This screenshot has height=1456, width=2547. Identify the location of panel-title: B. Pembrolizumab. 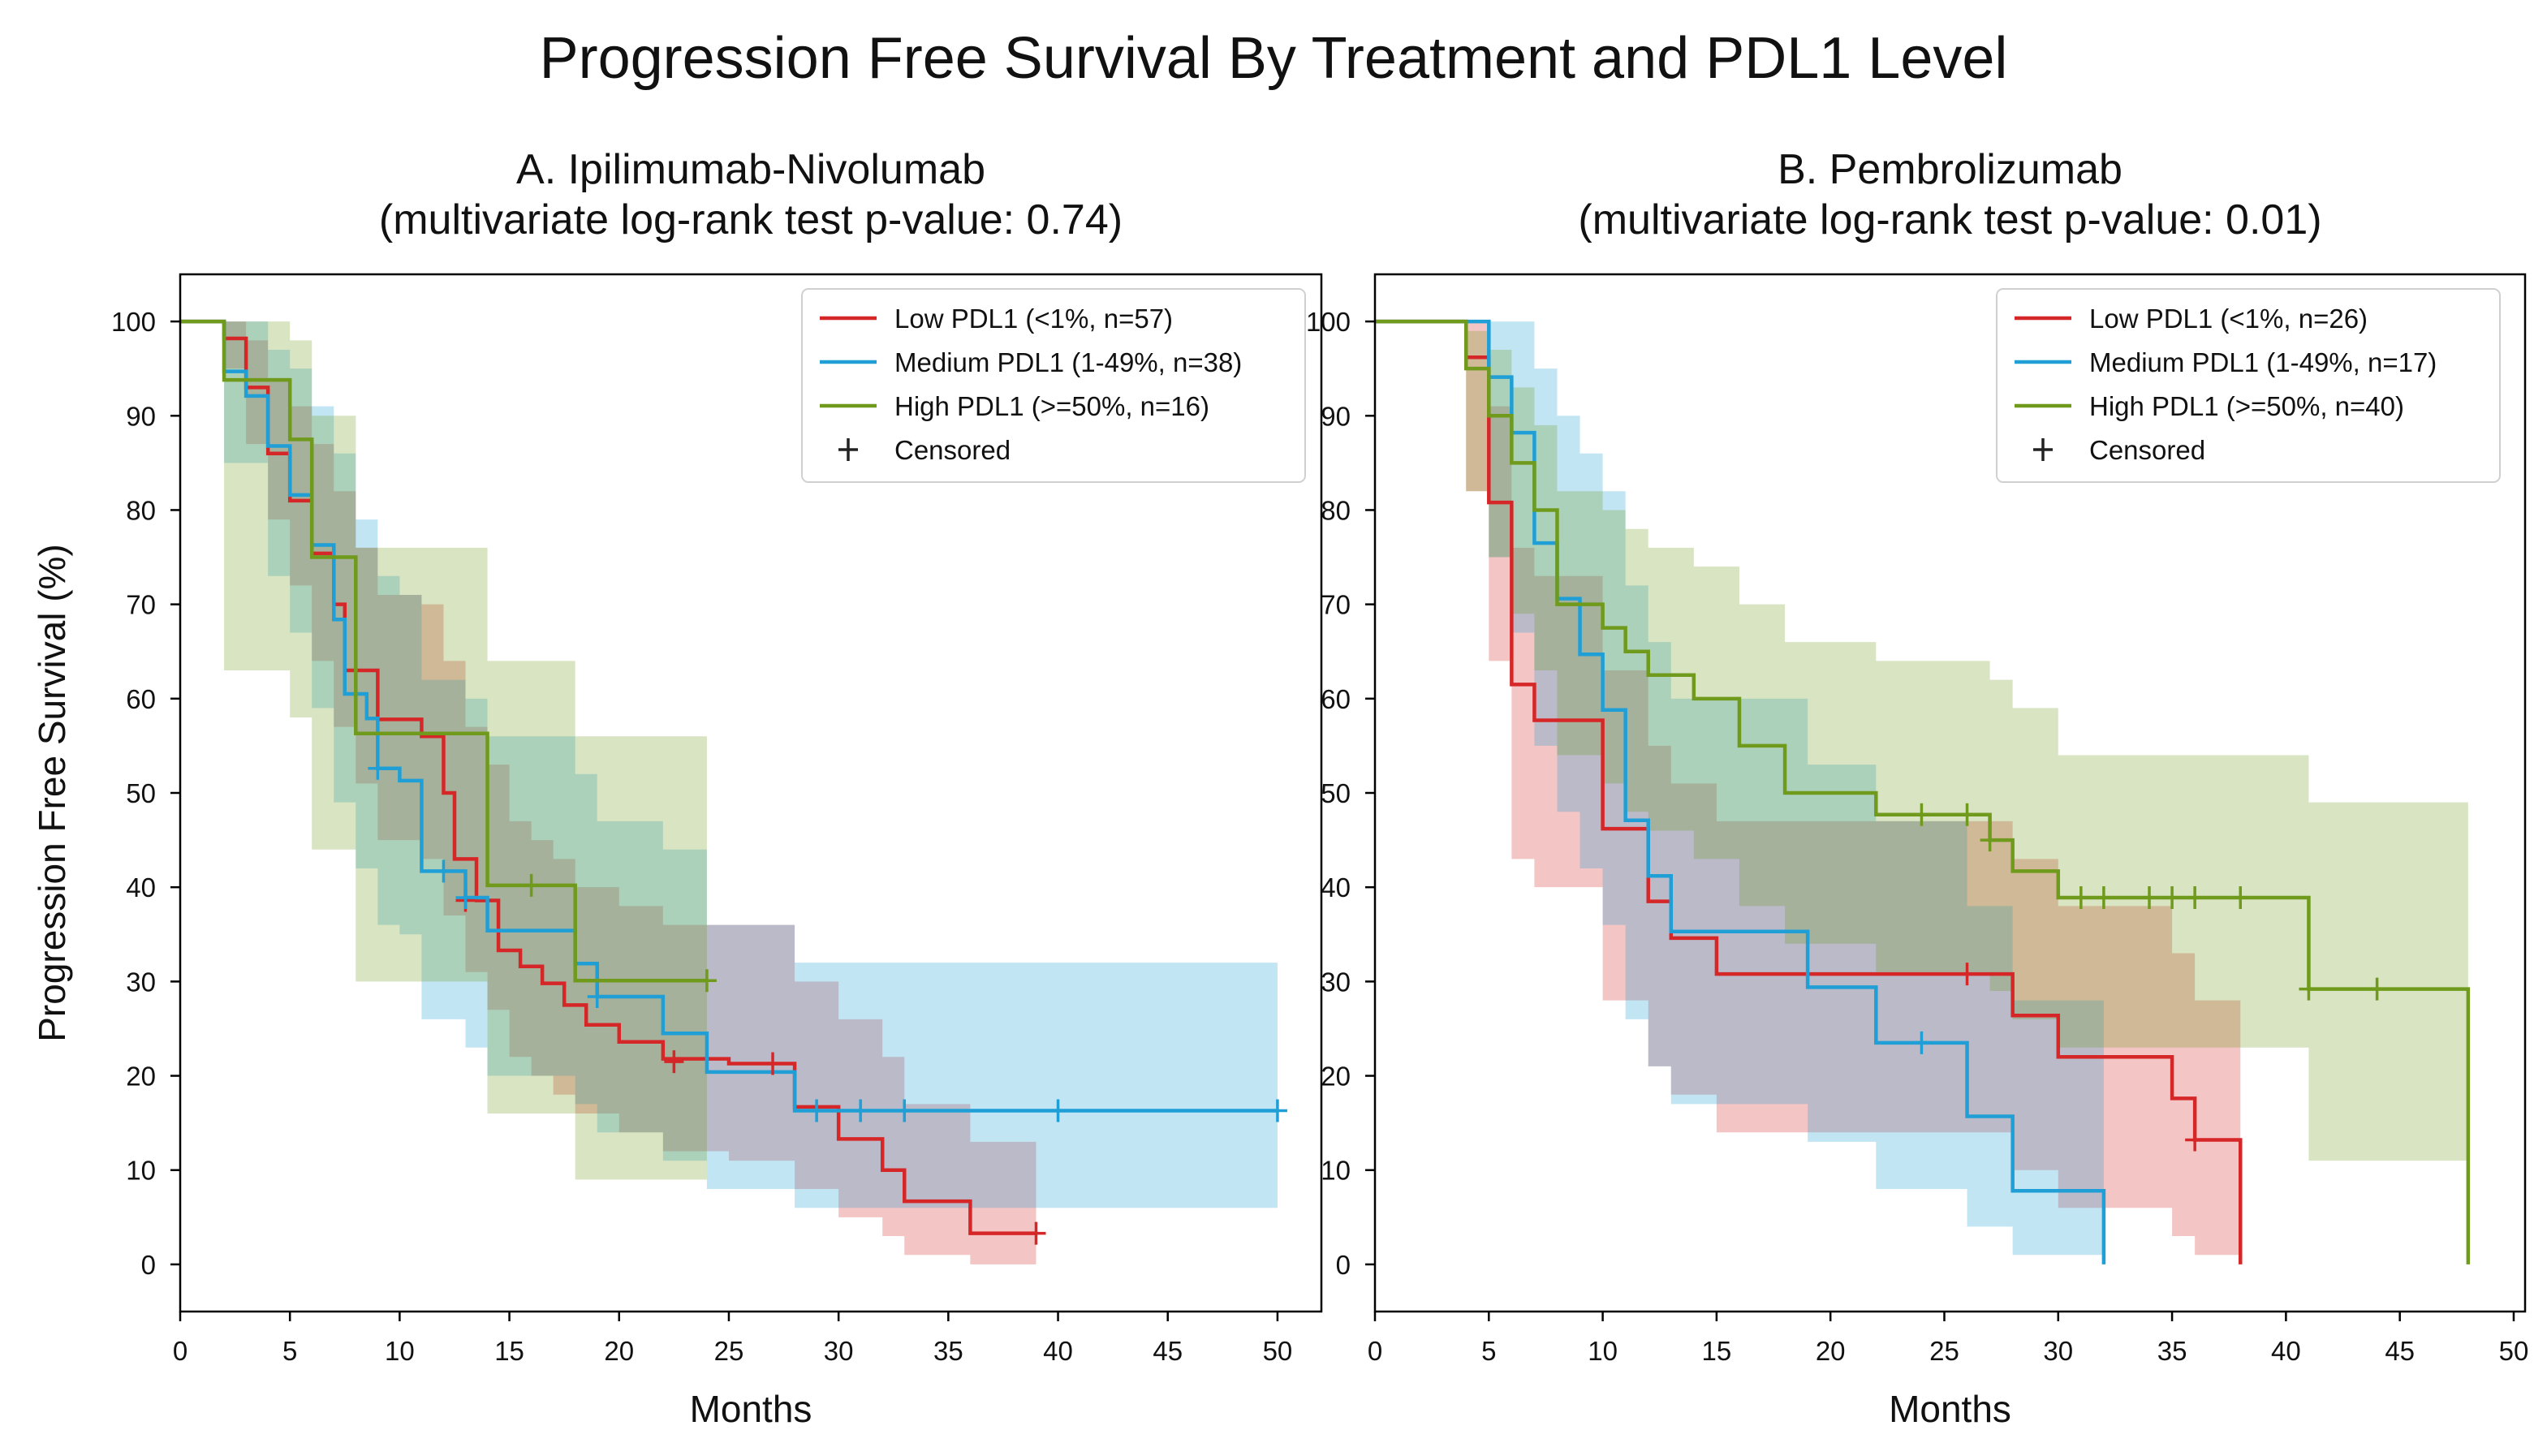
(1950, 170).